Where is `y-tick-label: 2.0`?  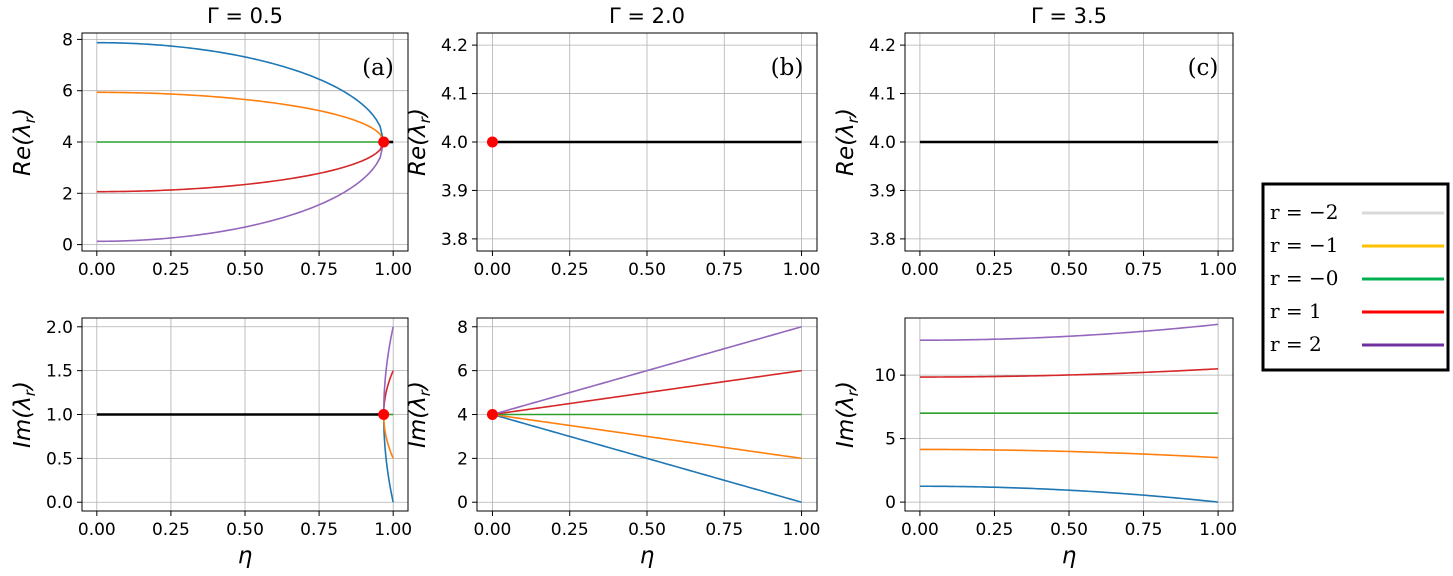 y-tick-label: 2.0 is located at coordinates (59, 328).